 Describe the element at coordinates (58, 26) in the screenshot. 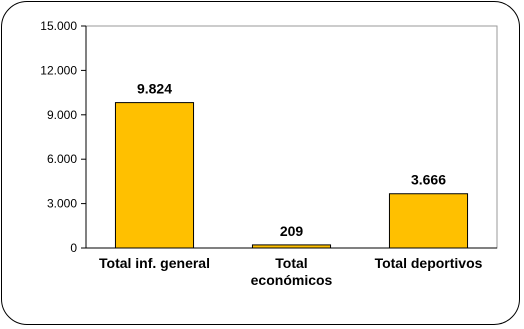

I see `y-tick-label: 15.000` at that location.